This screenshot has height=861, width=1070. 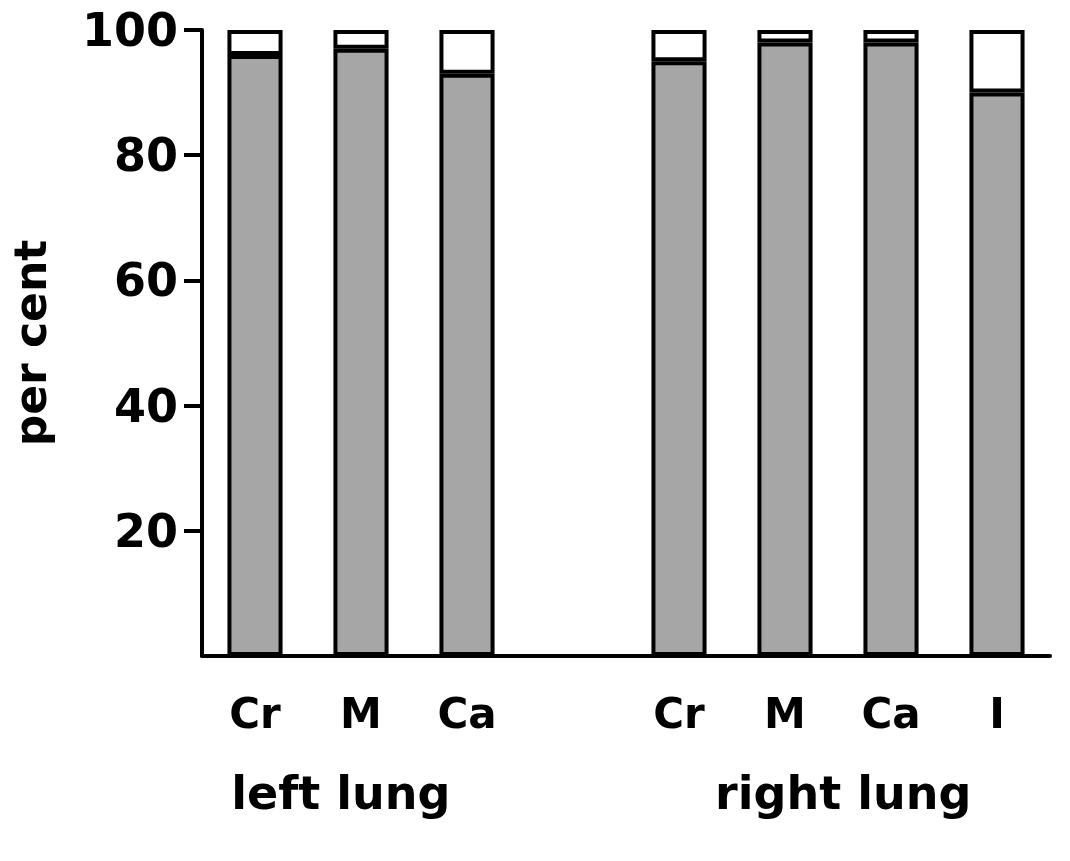 I want to click on text: right lung, so click(x=843, y=793).